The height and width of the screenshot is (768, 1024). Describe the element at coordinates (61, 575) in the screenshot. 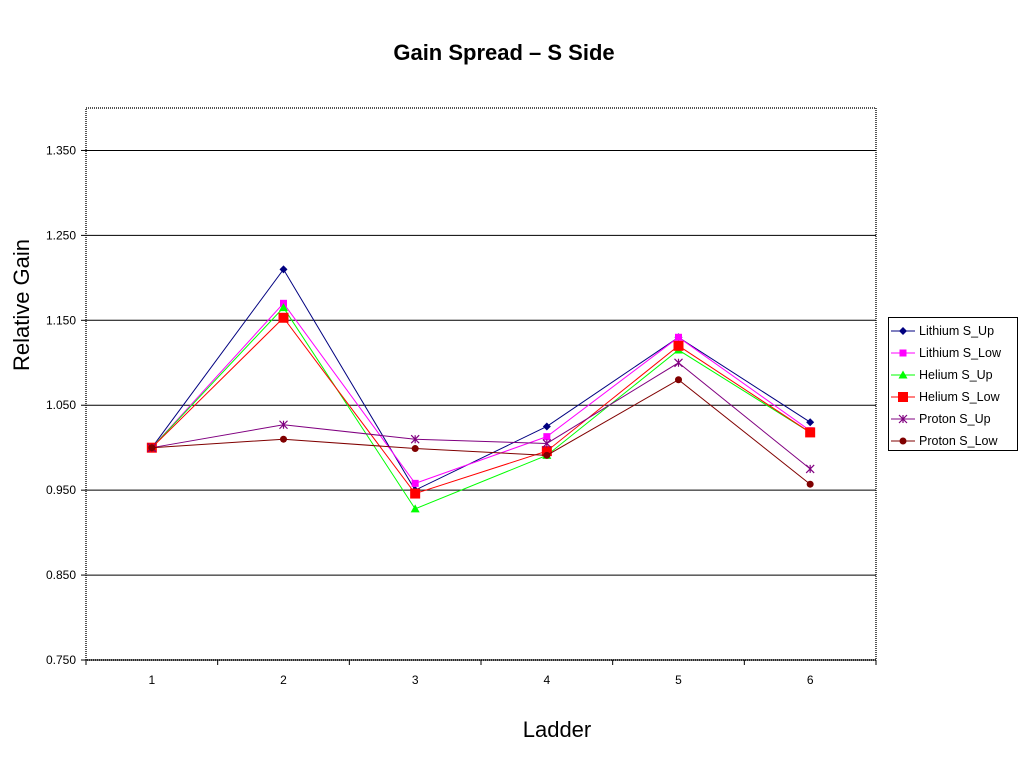

I see `y-tick-label: 0.850` at that location.